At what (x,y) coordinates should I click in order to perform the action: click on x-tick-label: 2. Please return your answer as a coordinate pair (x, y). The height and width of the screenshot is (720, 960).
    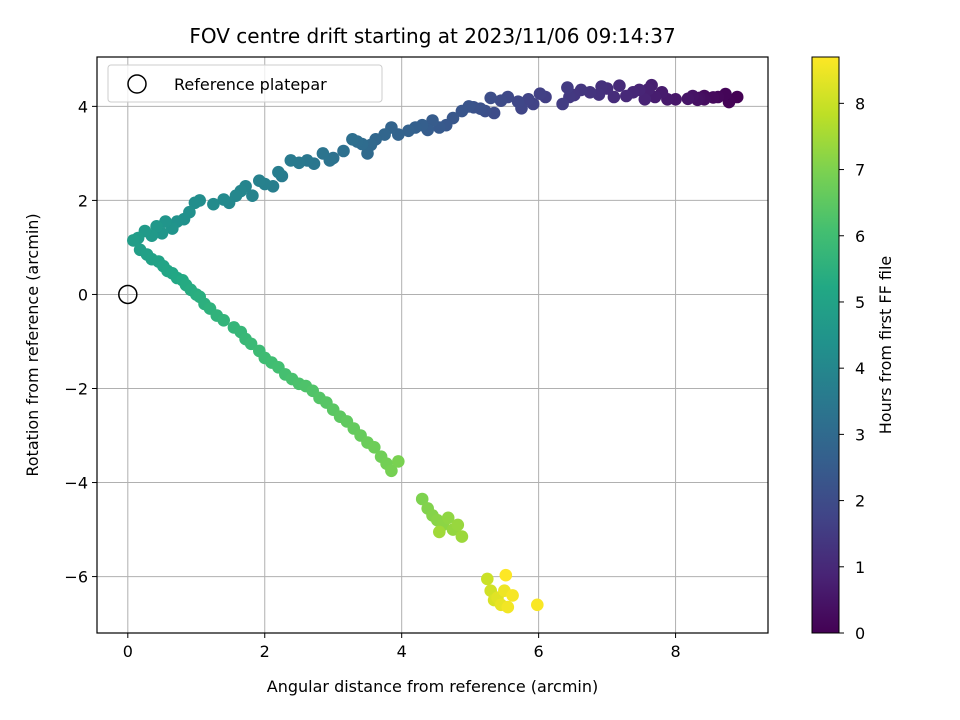
    Looking at the image, I should click on (265, 651).